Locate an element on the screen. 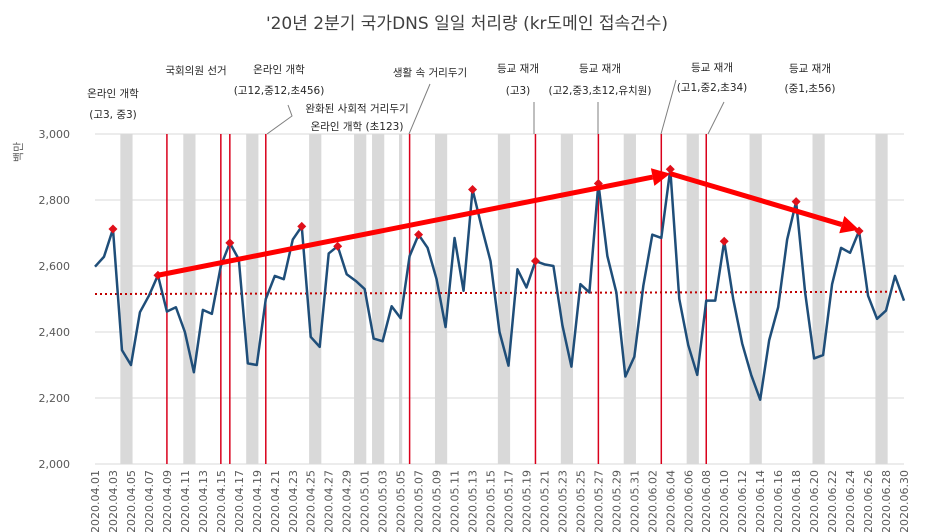 This screenshot has width=934, height=532. event-annotation-text: (고2,중3,초12,유치원) is located at coordinates (600, 91).